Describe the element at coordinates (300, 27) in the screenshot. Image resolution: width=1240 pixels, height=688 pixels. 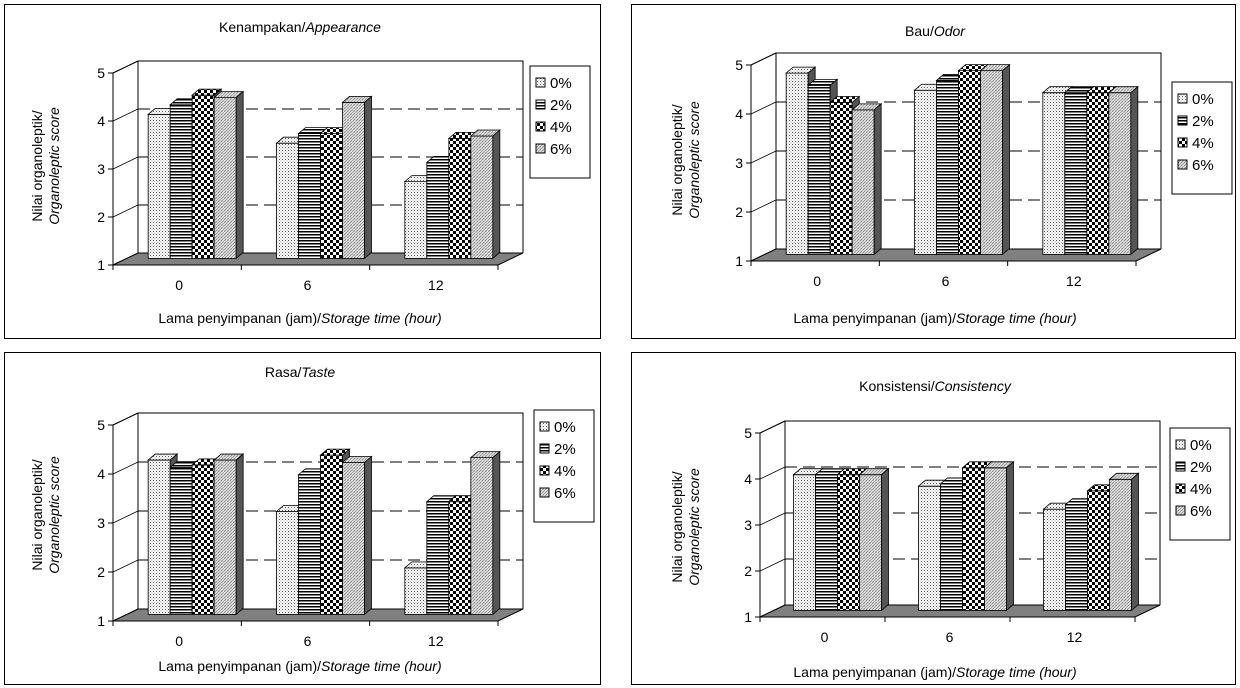
I see `chart-title: Kenampakan/Appearance` at that location.